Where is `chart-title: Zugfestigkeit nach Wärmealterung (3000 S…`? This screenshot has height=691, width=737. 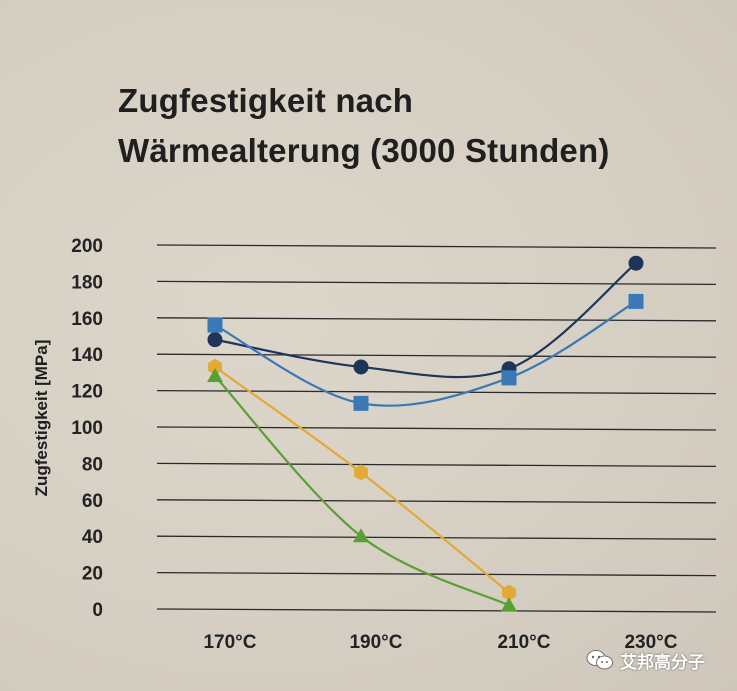 chart-title: Zugfestigkeit nach Wärmealterung (3000 S… is located at coordinates (418, 126).